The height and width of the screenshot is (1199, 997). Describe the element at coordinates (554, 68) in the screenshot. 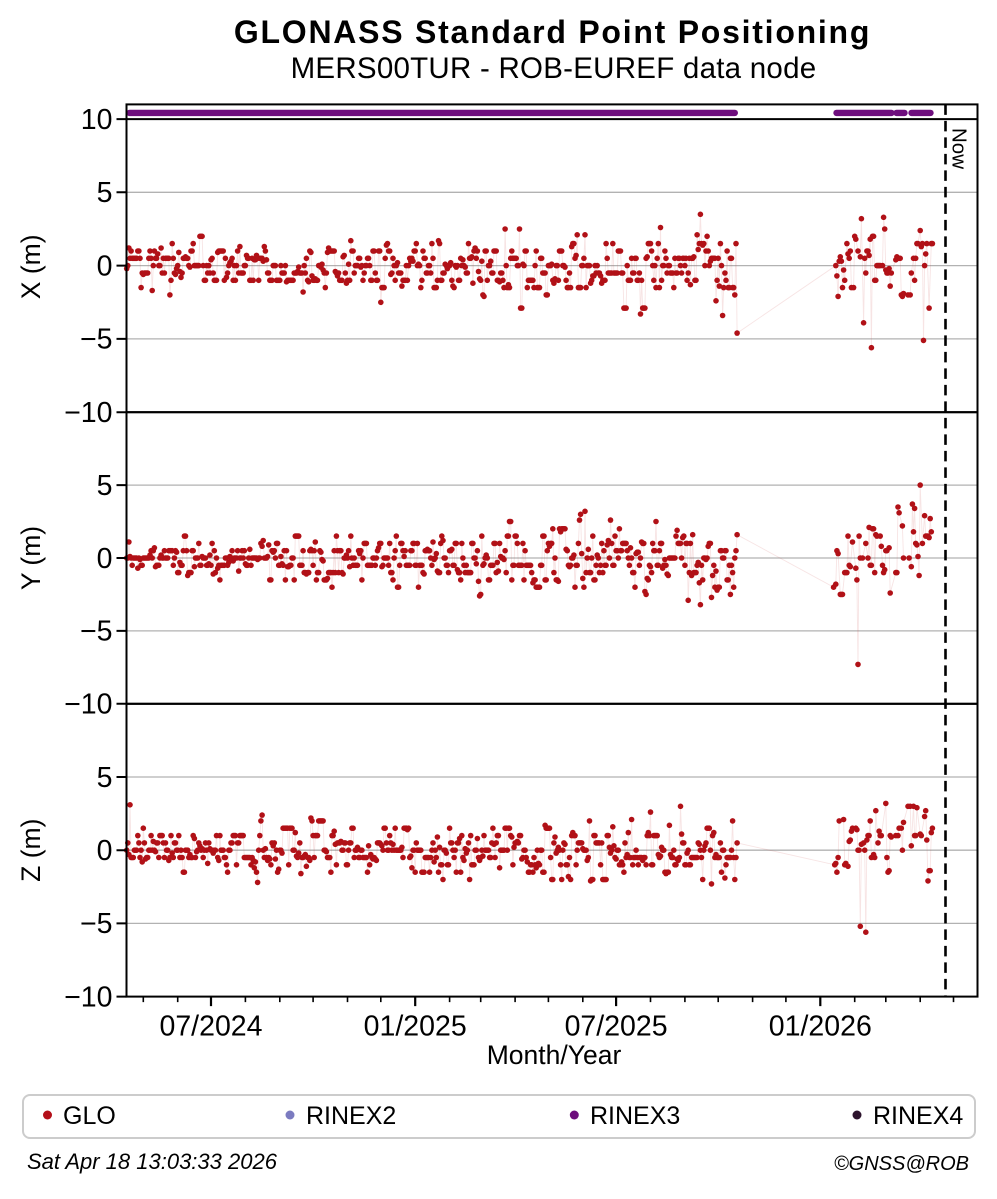

I see `svg-text:MERS00TUR - ROB-EUREF data nod: MERS00TUR - ROB-EUREF data node` at that location.